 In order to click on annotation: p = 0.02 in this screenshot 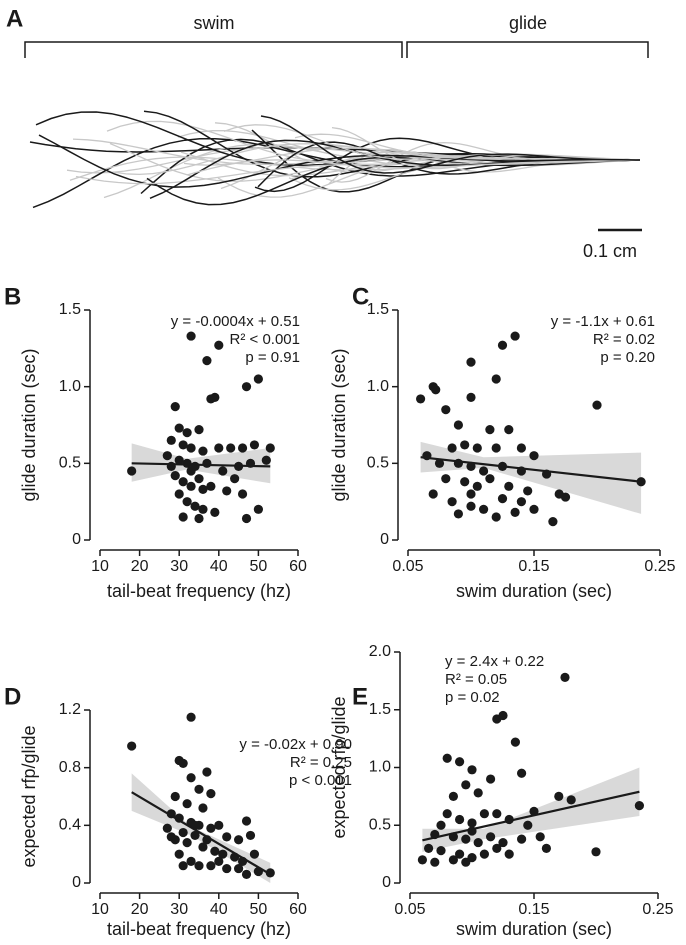, I will do `click(472, 697)`.